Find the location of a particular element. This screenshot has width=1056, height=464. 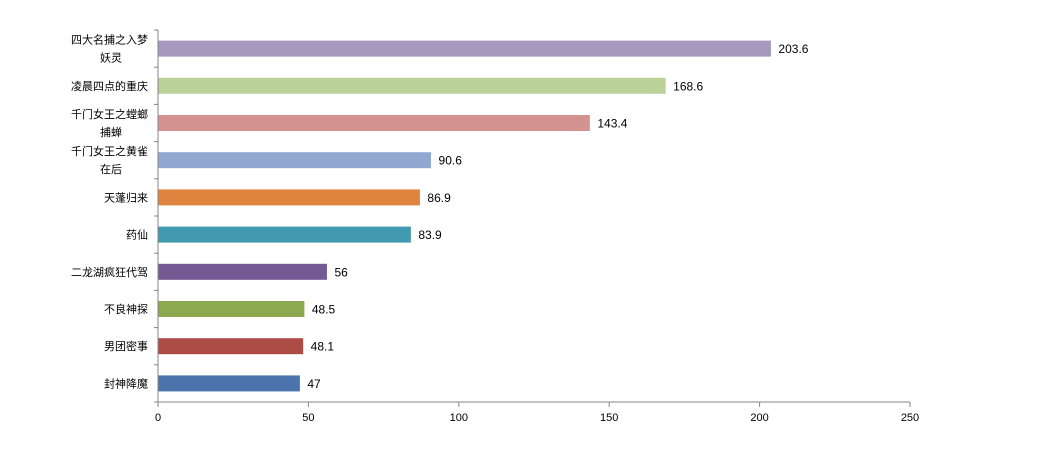

x-tick-label: 100 is located at coordinates (459, 418).